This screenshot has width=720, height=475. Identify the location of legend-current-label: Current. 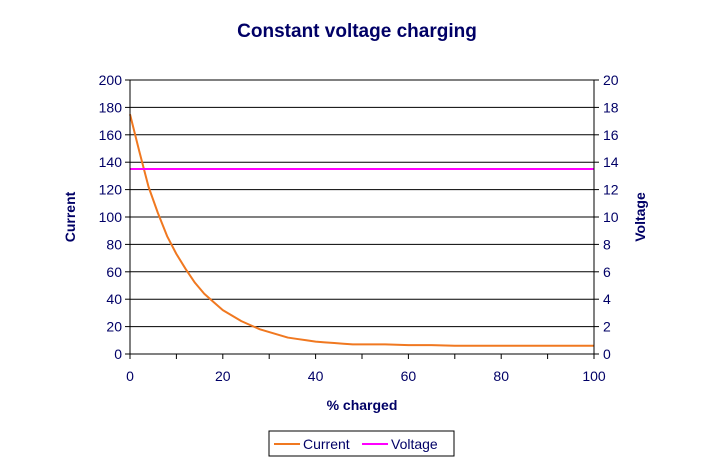
(326, 444).